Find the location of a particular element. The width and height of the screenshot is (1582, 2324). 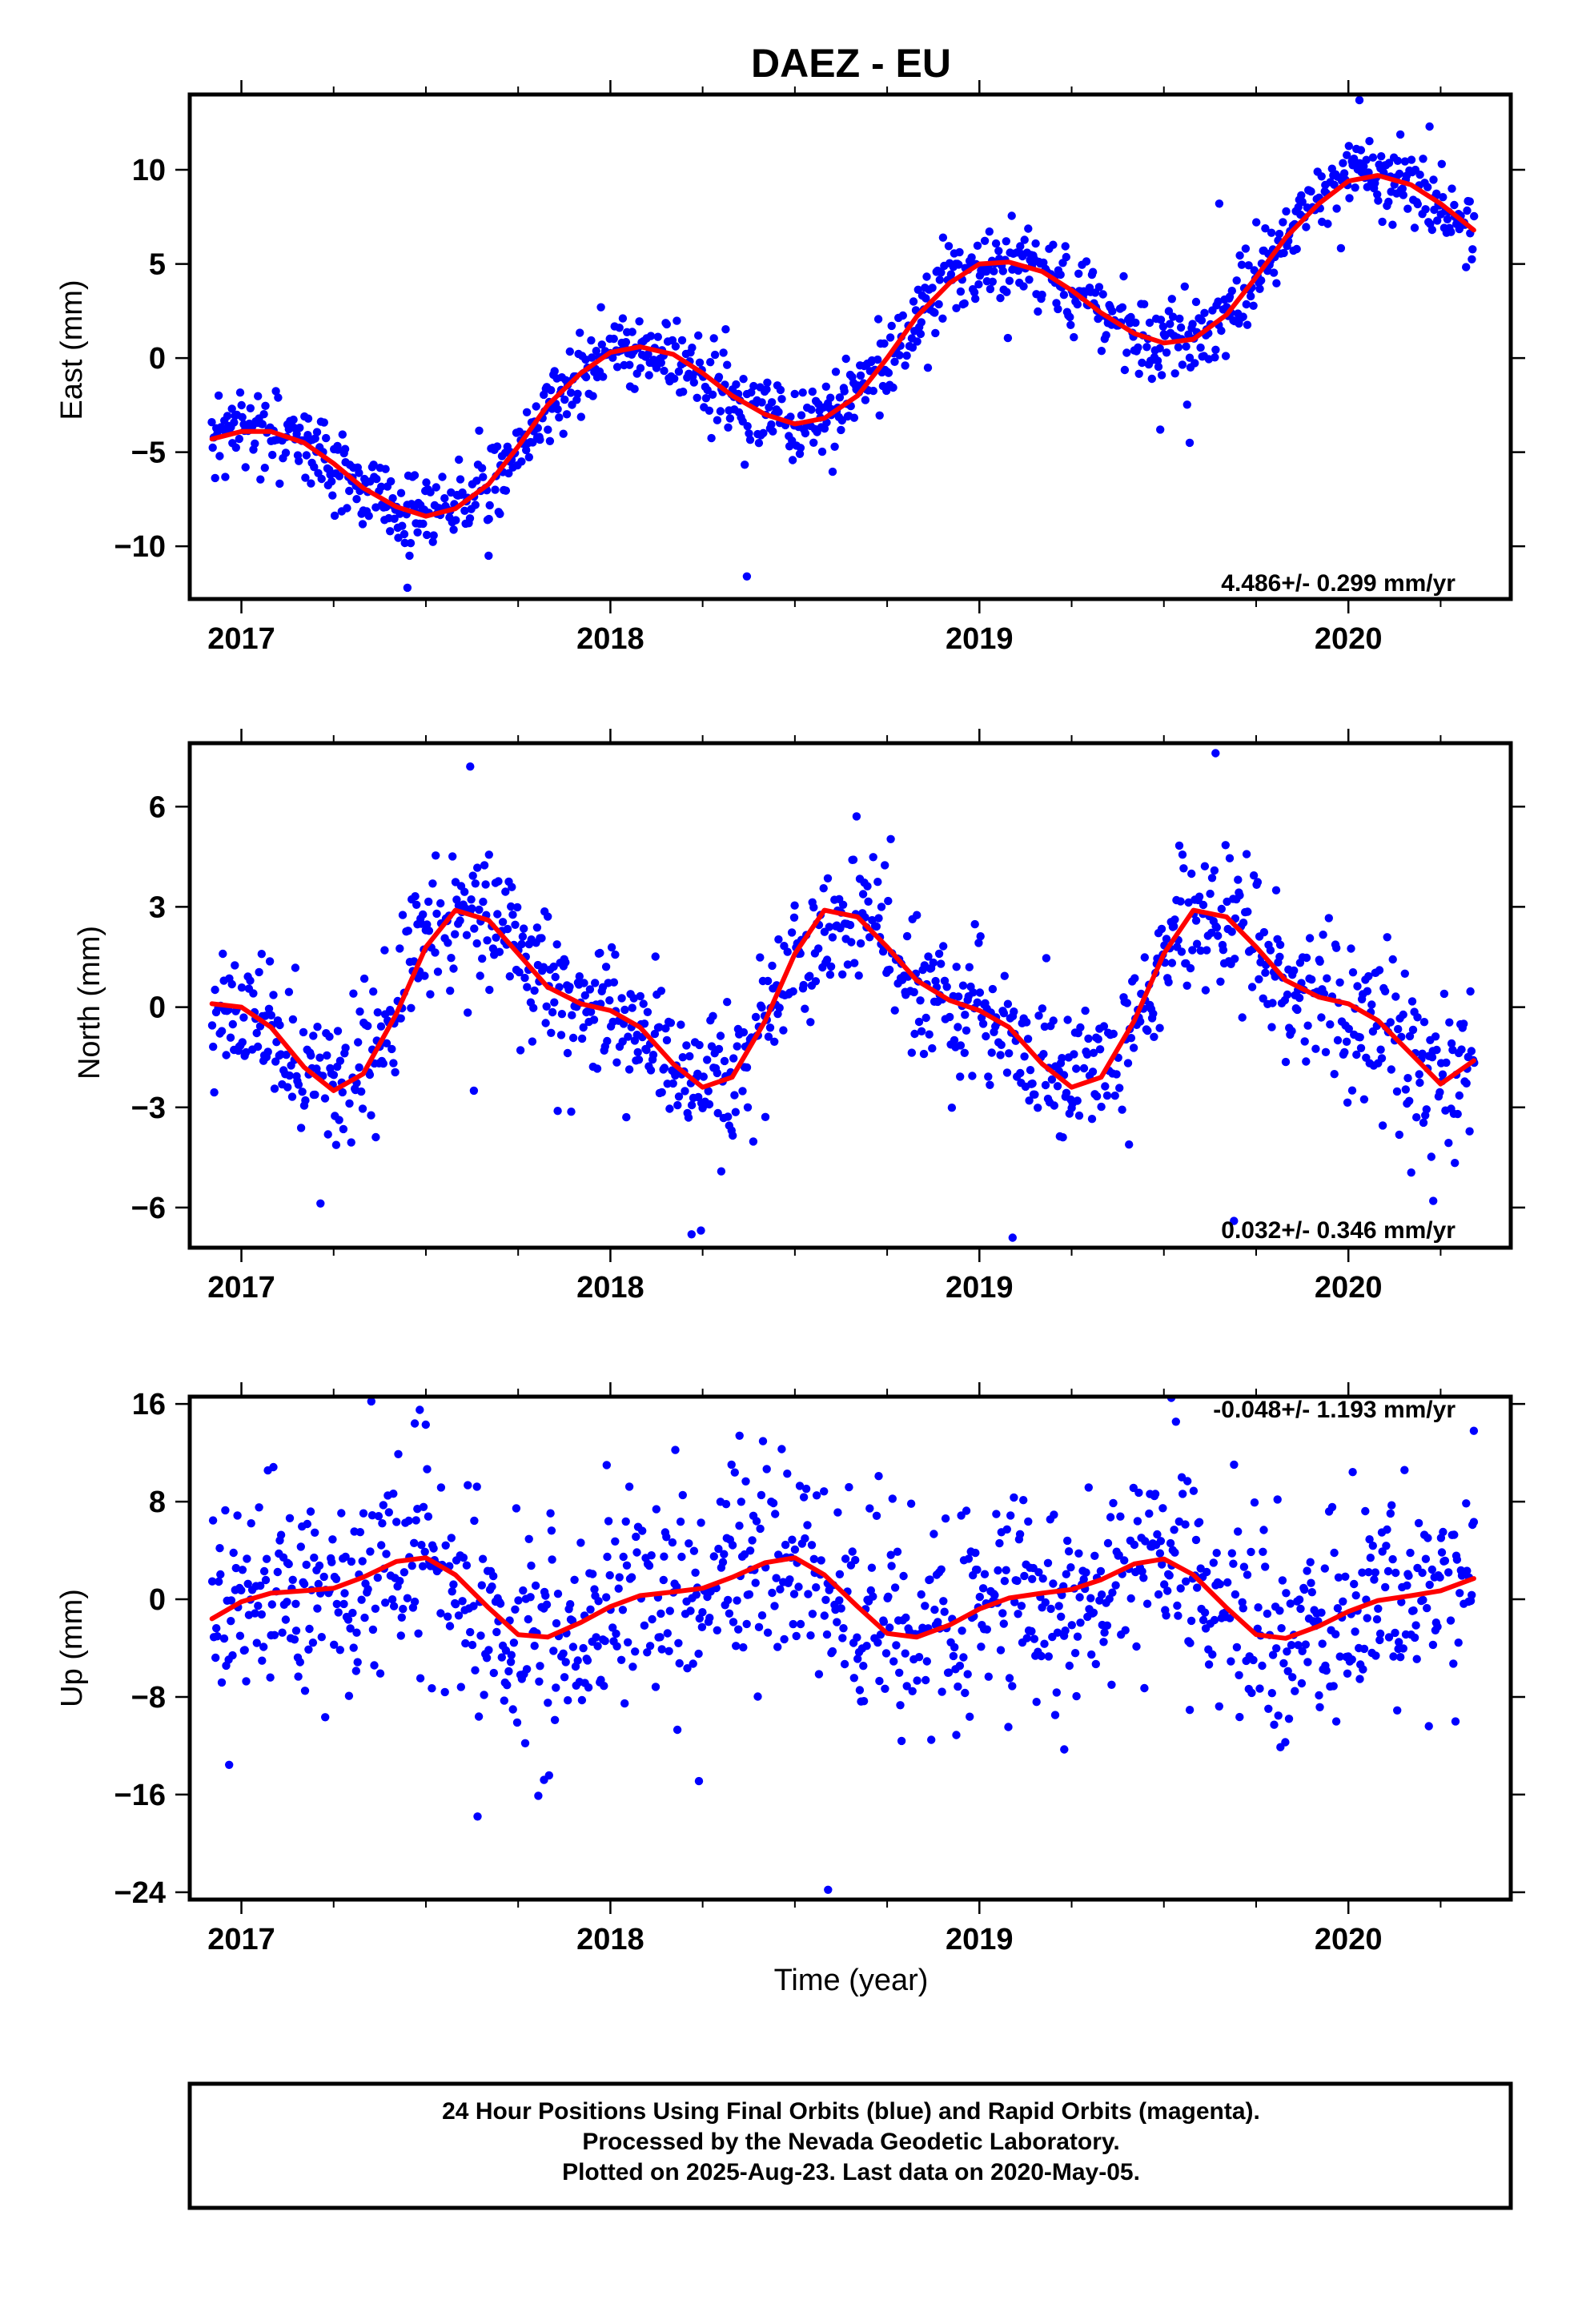

east-y-axis-label: East (mm) is located at coordinates (72, 349).